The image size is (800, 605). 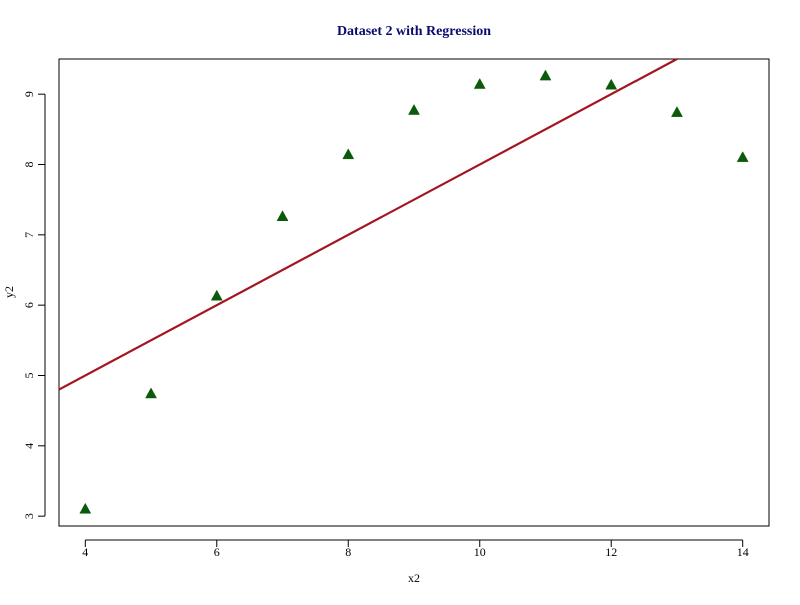 I want to click on x-tick-label: 6, so click(x=217, y=552).